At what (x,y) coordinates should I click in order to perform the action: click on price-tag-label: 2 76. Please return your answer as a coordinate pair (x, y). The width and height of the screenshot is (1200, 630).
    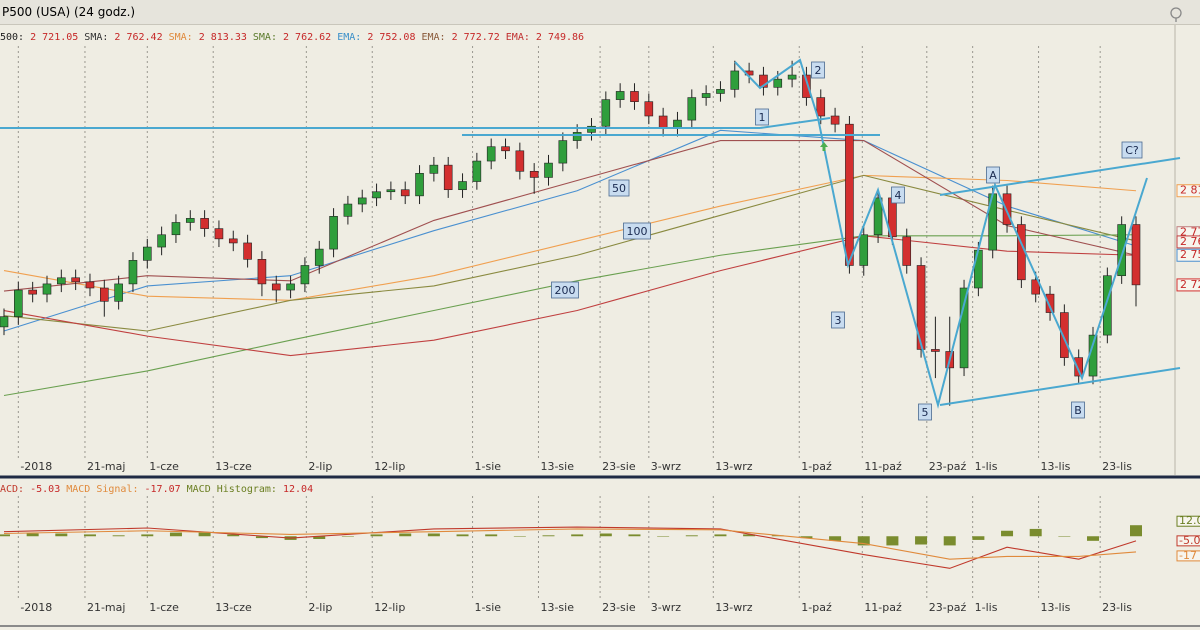
    Looking at the image, I should click on (1190, 241).